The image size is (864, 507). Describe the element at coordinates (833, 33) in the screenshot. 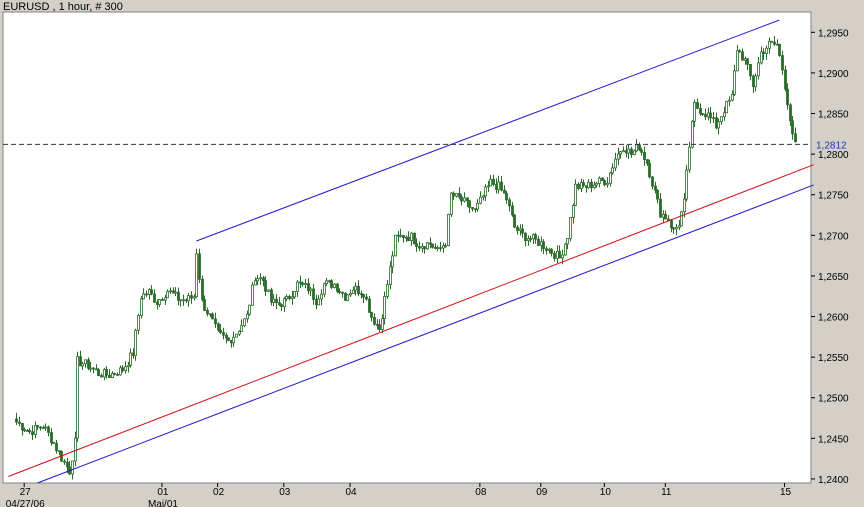

I see `y-tick-label: 1,2950` at that location.